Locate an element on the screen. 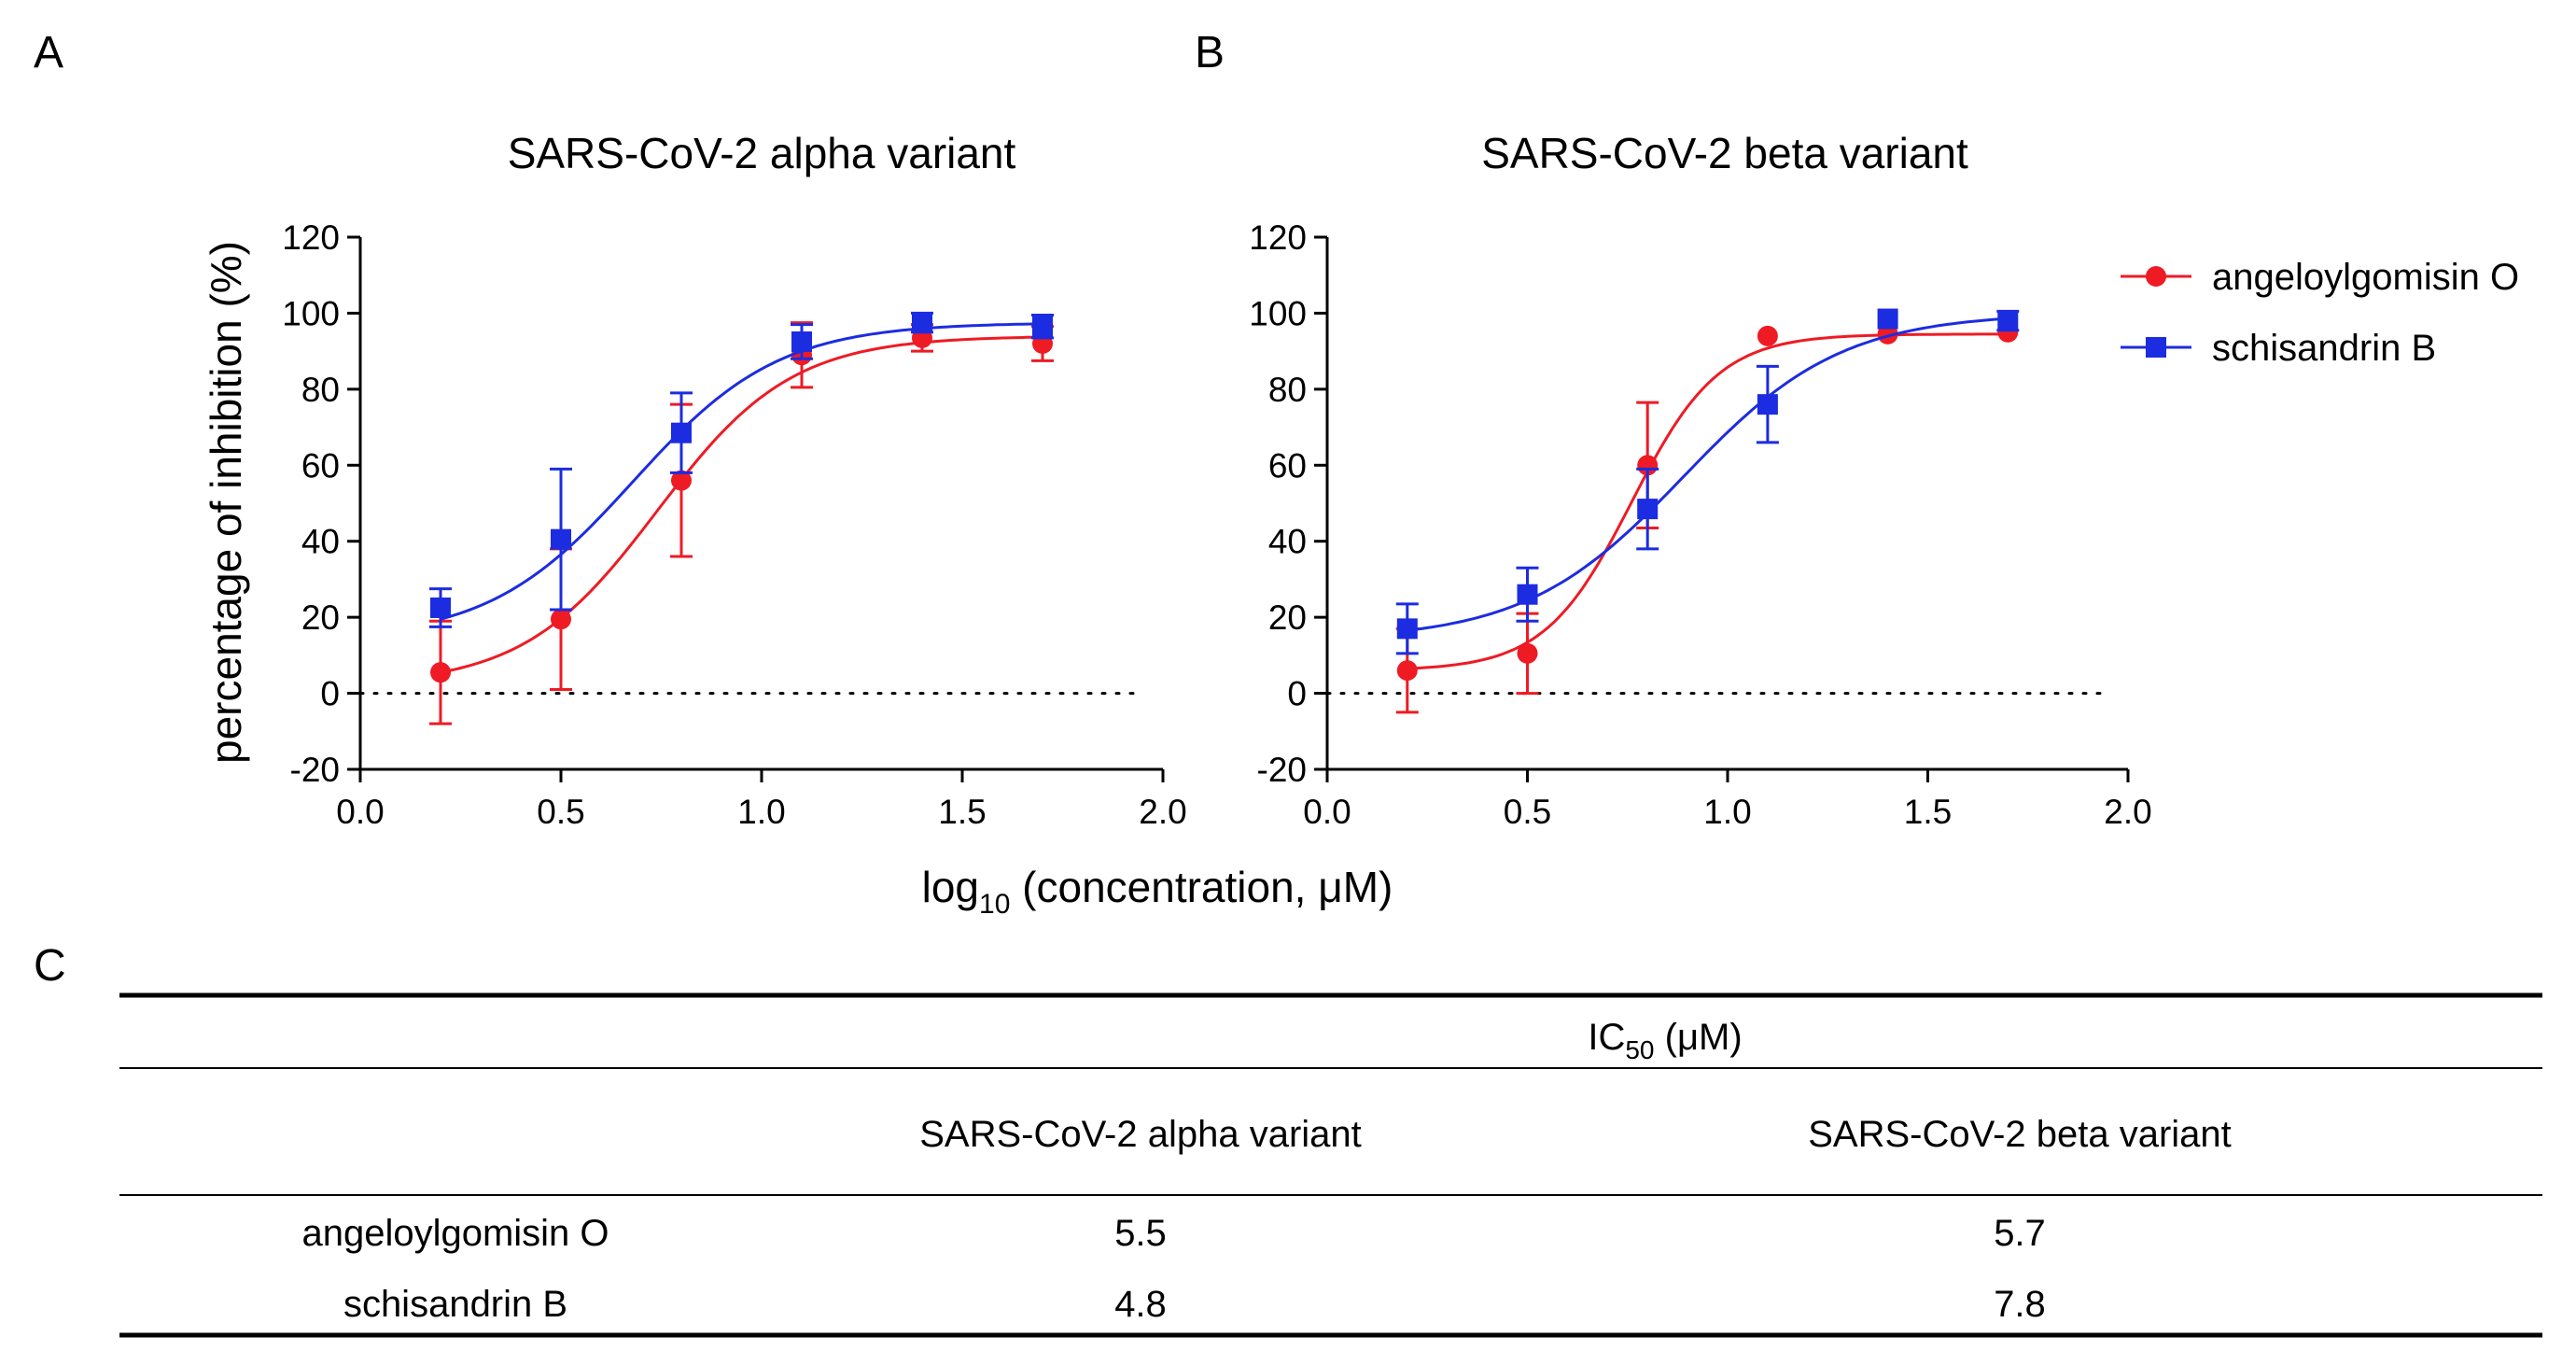 This screenshot has height=1365, width=2576. x-axis-label-base: log is located at coordinates (950, 887).